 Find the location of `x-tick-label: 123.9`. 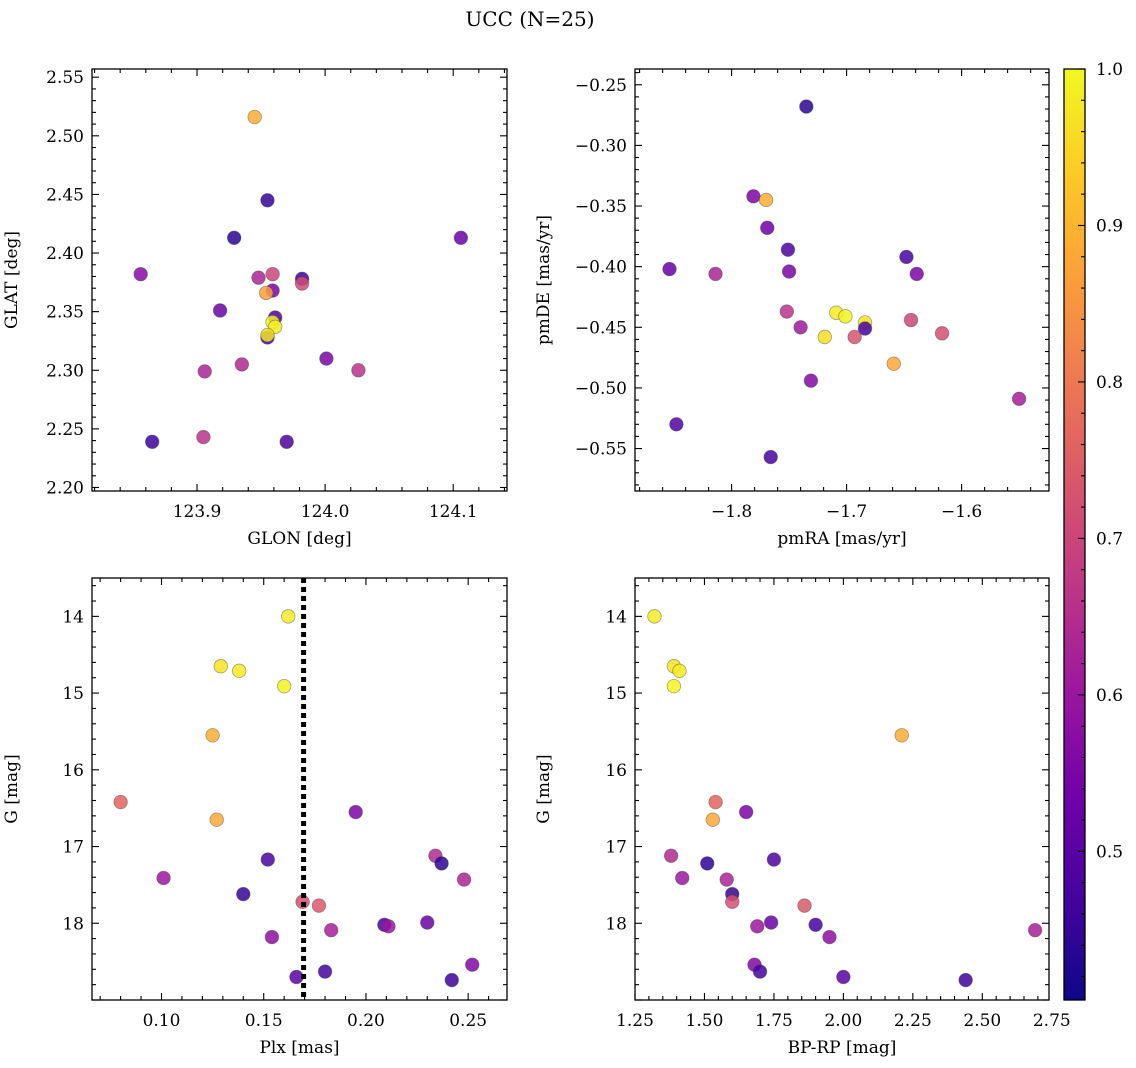

x-tick-label: 123.9 is located at coordinates (197, 512).